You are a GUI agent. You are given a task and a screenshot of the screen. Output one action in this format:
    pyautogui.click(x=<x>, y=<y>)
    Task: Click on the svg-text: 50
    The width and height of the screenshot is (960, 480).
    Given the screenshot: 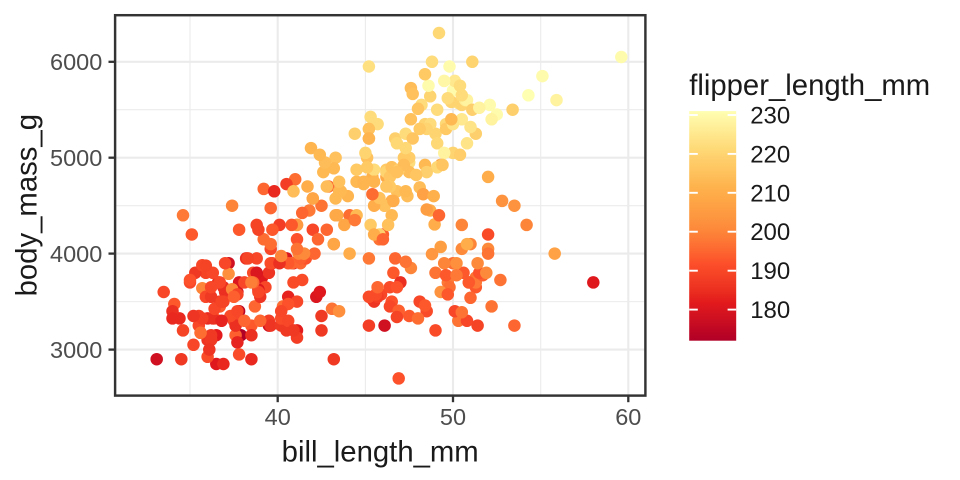 What is the action you would take?
    pyautogui.click(x=453, y=417)
    